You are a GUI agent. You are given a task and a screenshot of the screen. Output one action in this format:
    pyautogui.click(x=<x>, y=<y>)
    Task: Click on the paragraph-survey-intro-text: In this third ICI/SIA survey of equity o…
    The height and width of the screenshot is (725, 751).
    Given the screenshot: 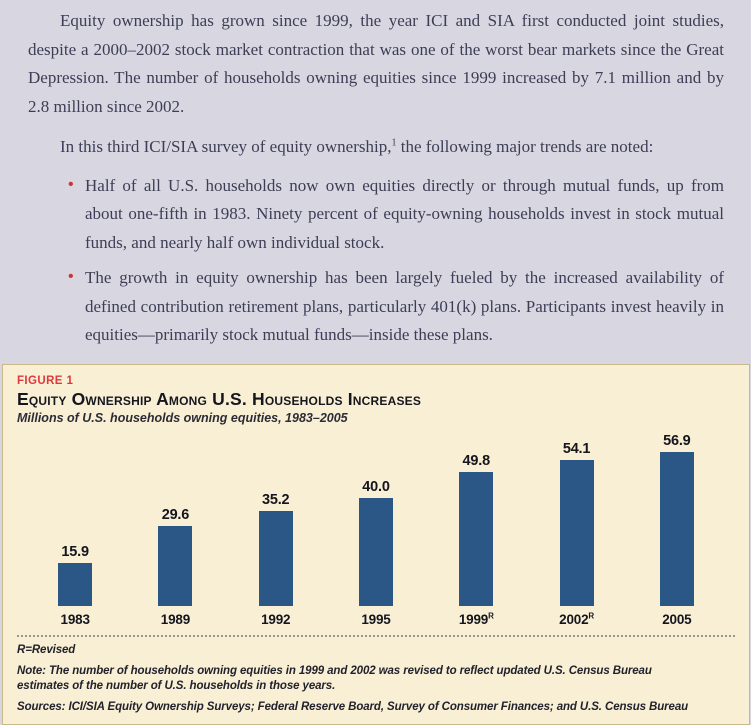 What is the action you would take?
    pyautogui.click(x=226, y=146)
    